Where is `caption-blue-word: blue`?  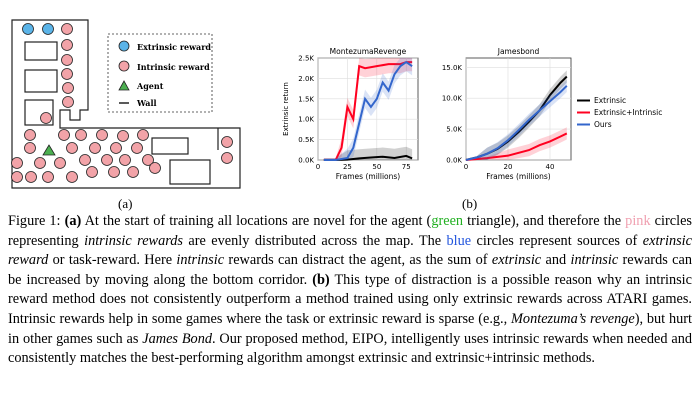 caption-blue-word: blue is located at coordinates (459, 240).